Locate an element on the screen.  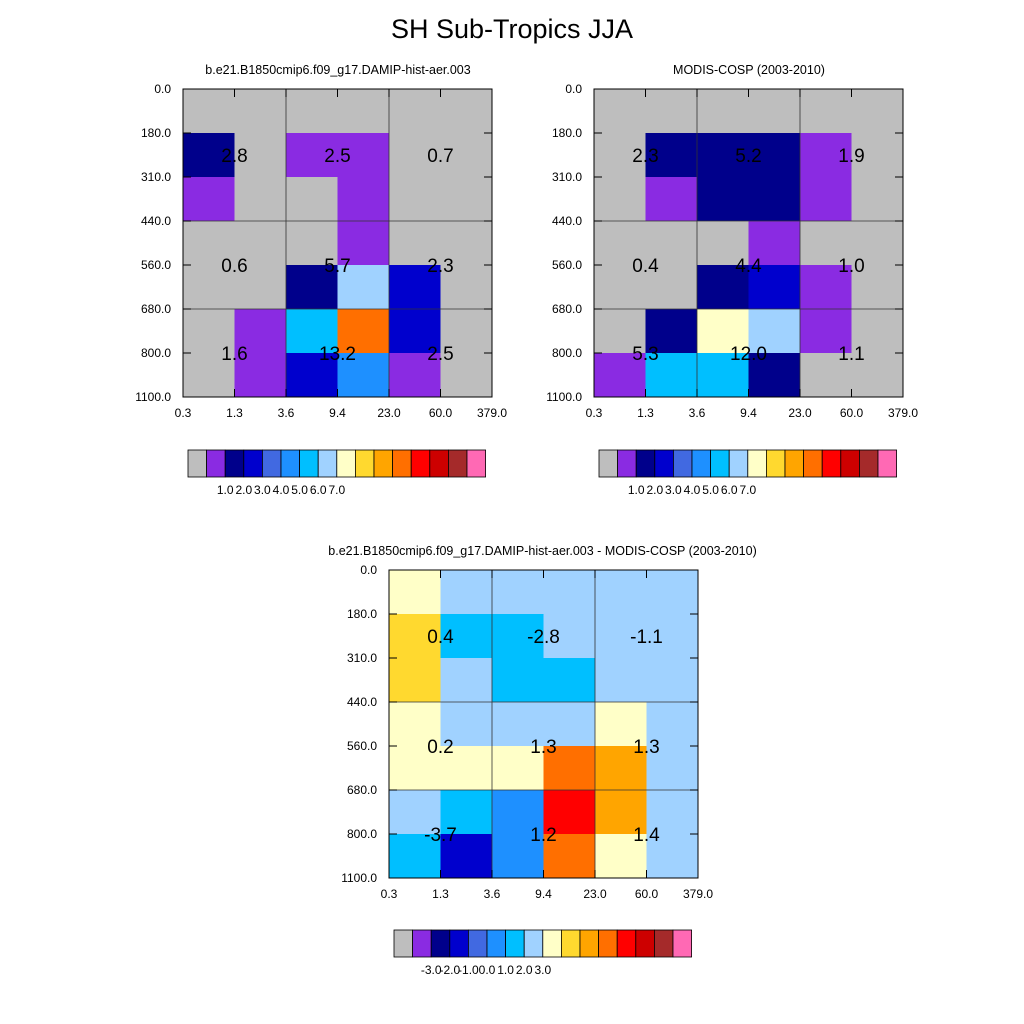
colorbar-label: 0.0 is located at coordinates (487, 970).